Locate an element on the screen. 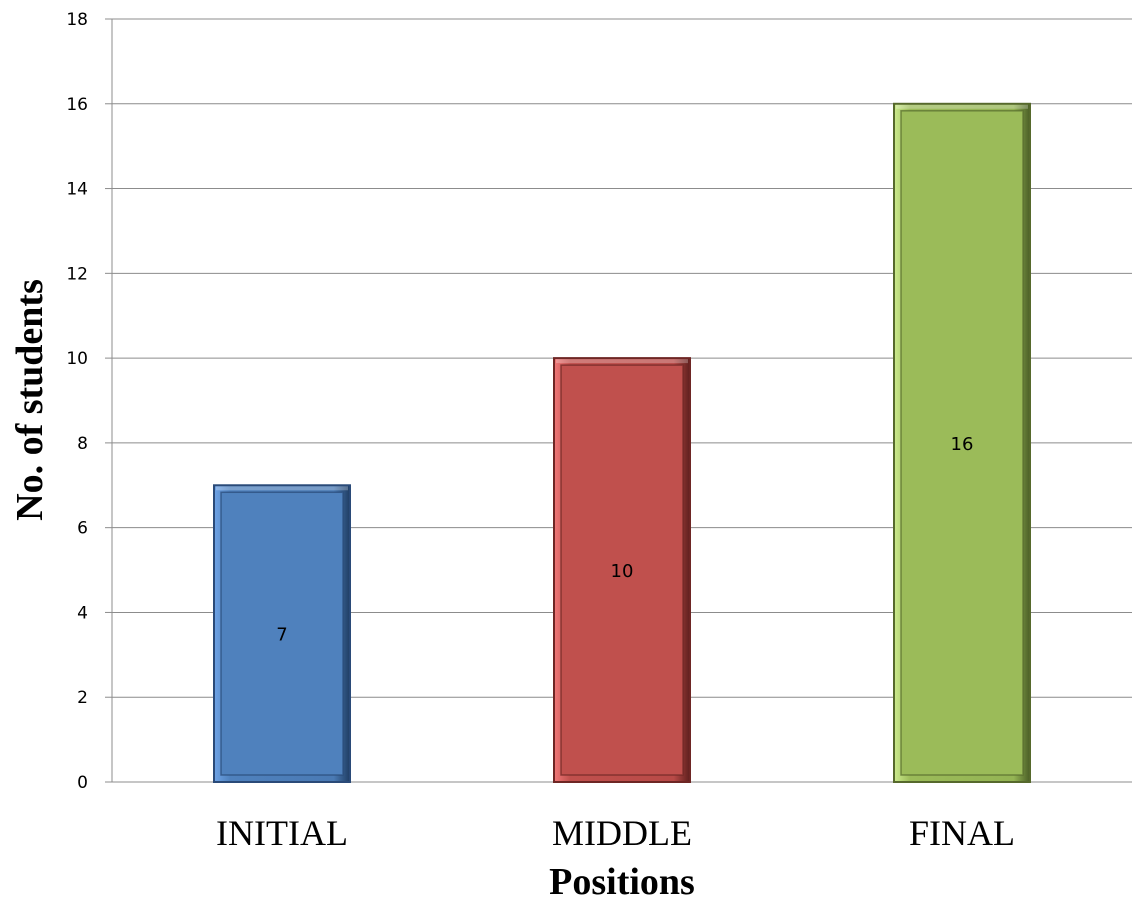 Image resolution: width=1132 pixels, height=912 pixels. x-axis-title: Positions is located at coordinates (622, 882).